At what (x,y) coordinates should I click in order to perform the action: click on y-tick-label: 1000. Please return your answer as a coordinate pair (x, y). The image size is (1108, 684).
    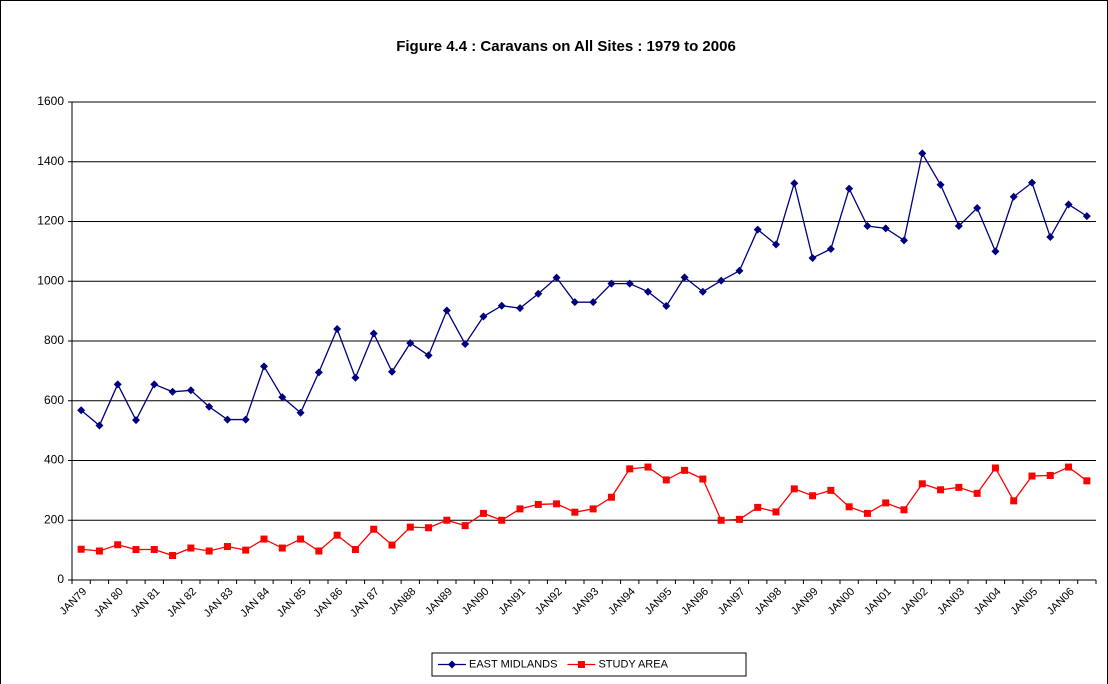
    Looking at the image, I should click on (50, 280).